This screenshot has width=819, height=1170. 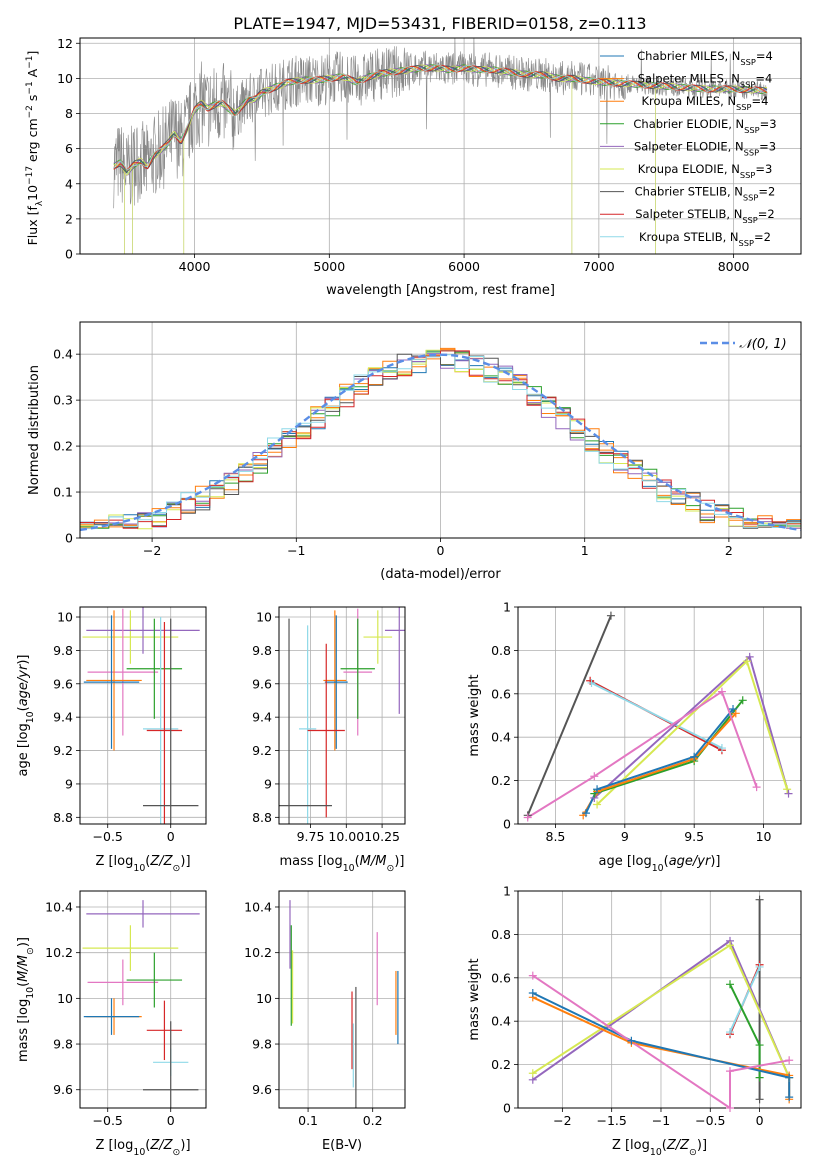 What do you see at coordinates (63, 492) in the screenshot?
I see `y-tick-label: 0.1` at bounding box center [63, 492].